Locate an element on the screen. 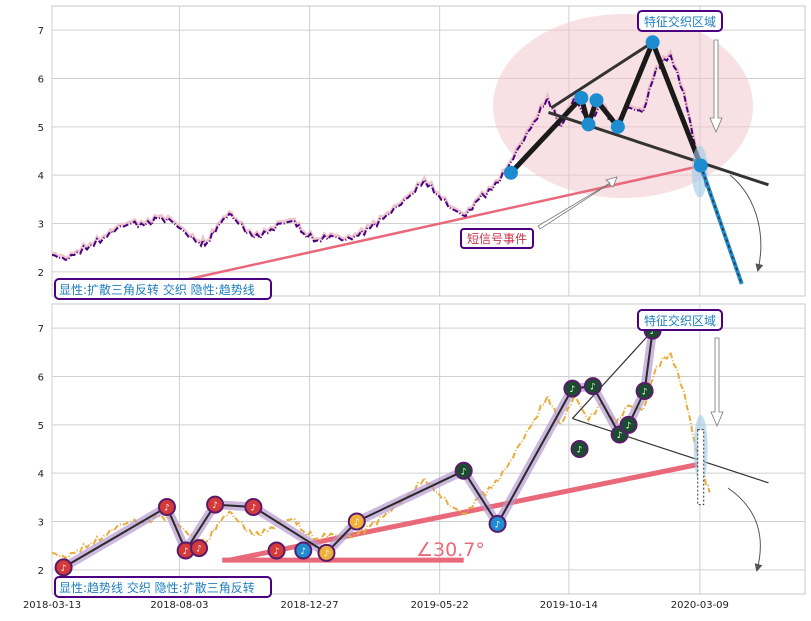 This screenshot has height=621, width=811. bottom-ytick-label-6: 6 is located at coordinates (41, 378).